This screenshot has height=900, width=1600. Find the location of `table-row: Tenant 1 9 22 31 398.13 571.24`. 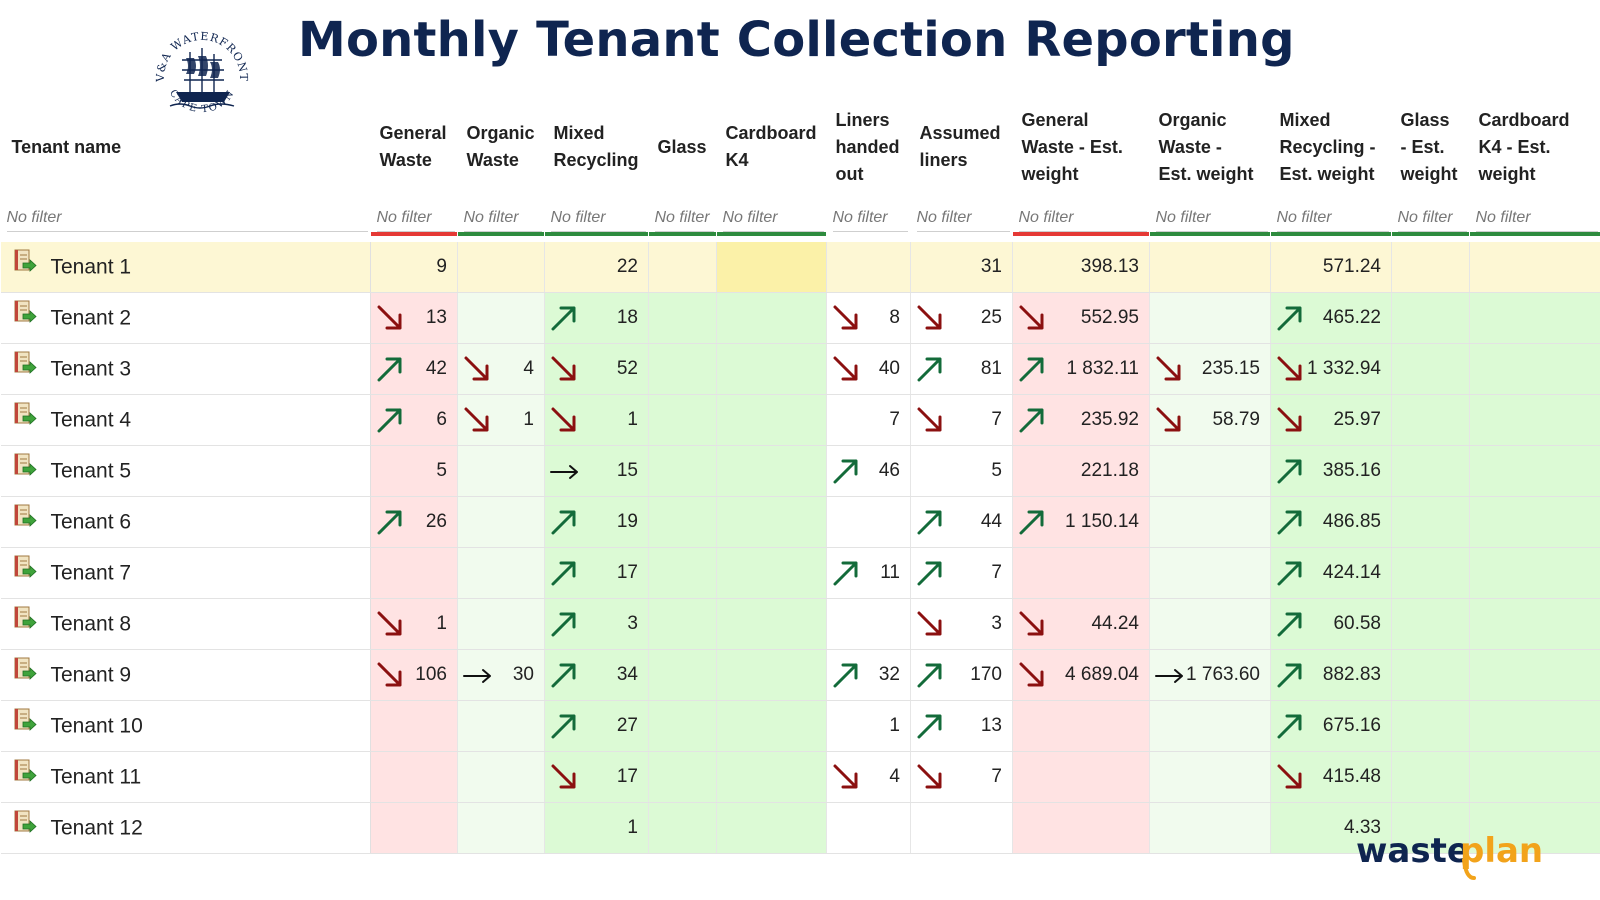

table-row: Tenant 1 9 22 31 398.13 571.24 is located at coordinates (800, 267).